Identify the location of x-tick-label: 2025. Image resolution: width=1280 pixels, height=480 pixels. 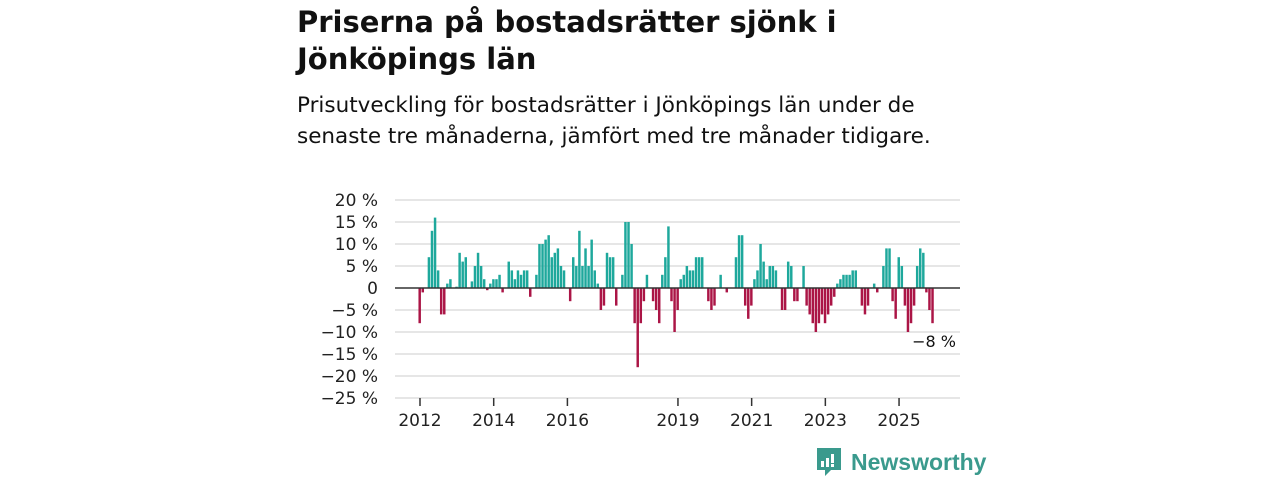
(898, 421).